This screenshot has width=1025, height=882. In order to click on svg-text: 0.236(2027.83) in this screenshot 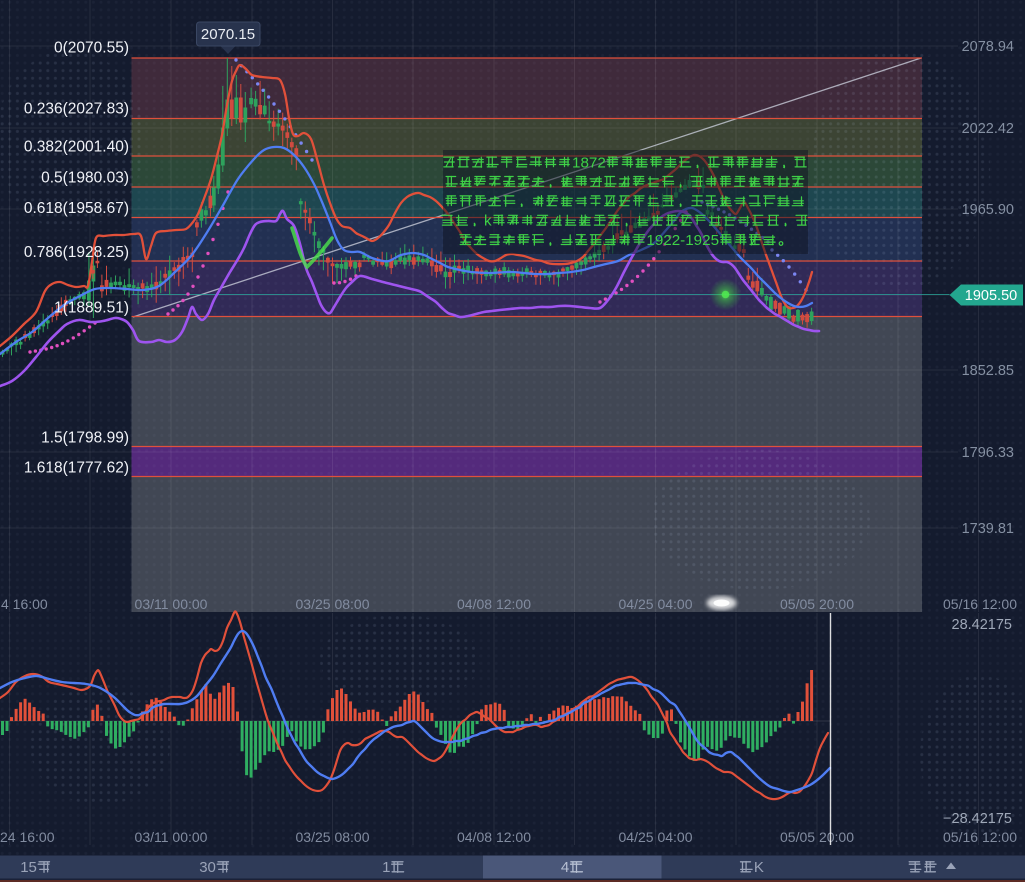, I will do `click(76, 108)`.